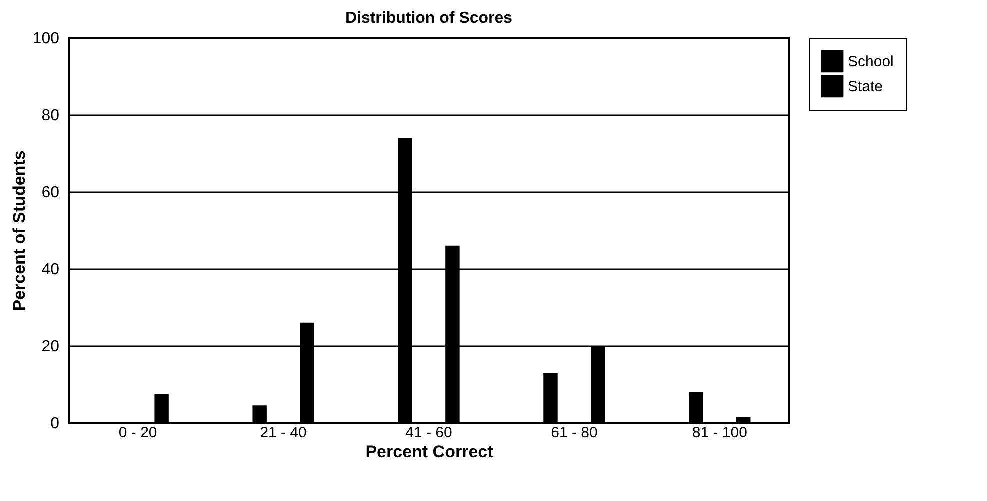 Image resolution: width=987 pixels, height=501 pixels. I want to click on y-tick-label: 80, so click(51, 116).